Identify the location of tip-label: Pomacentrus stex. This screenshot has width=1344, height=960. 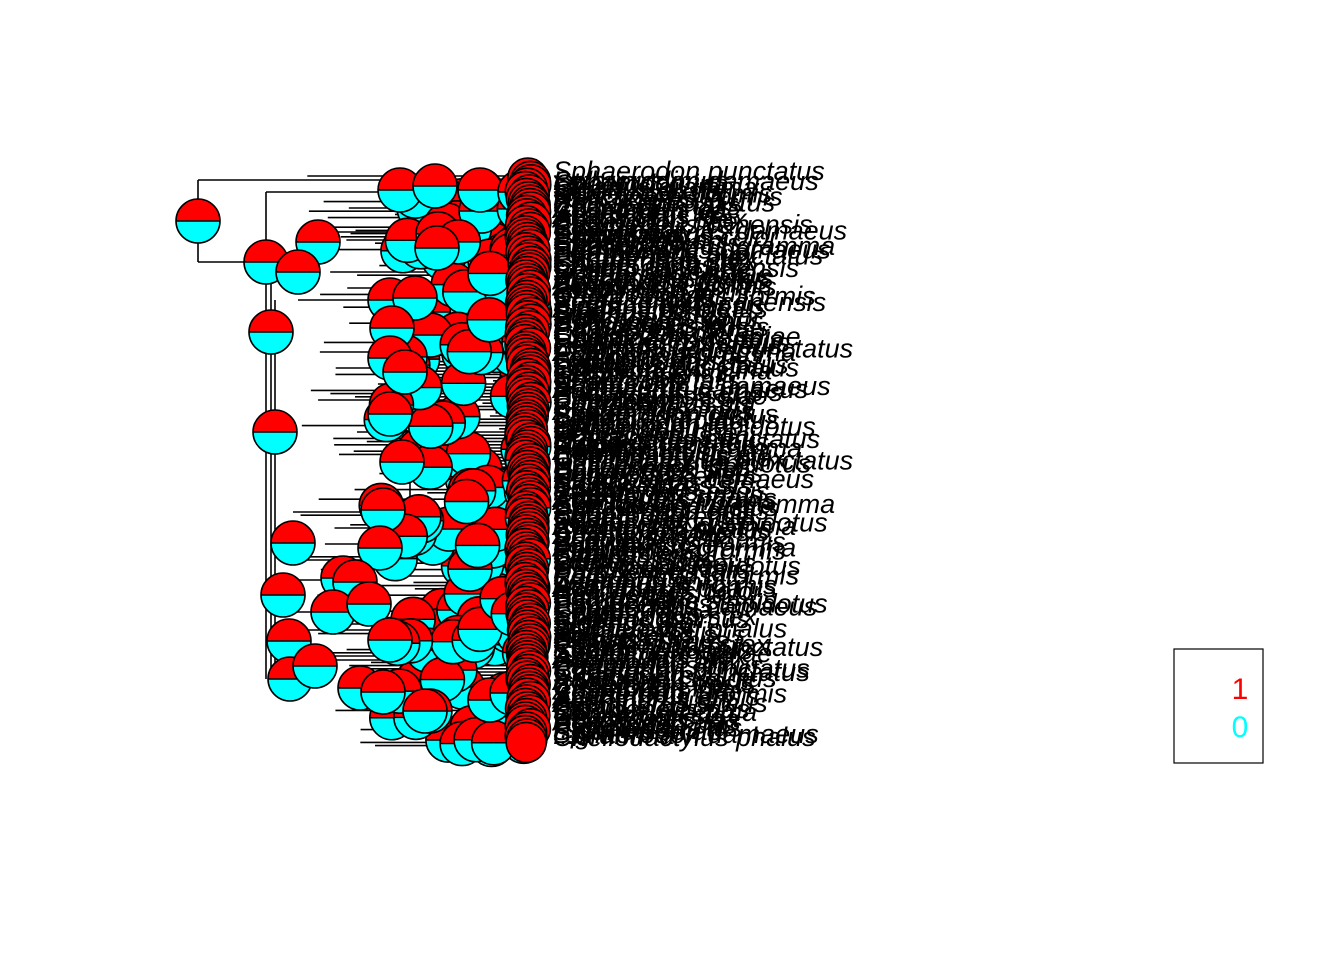
(662, 644).